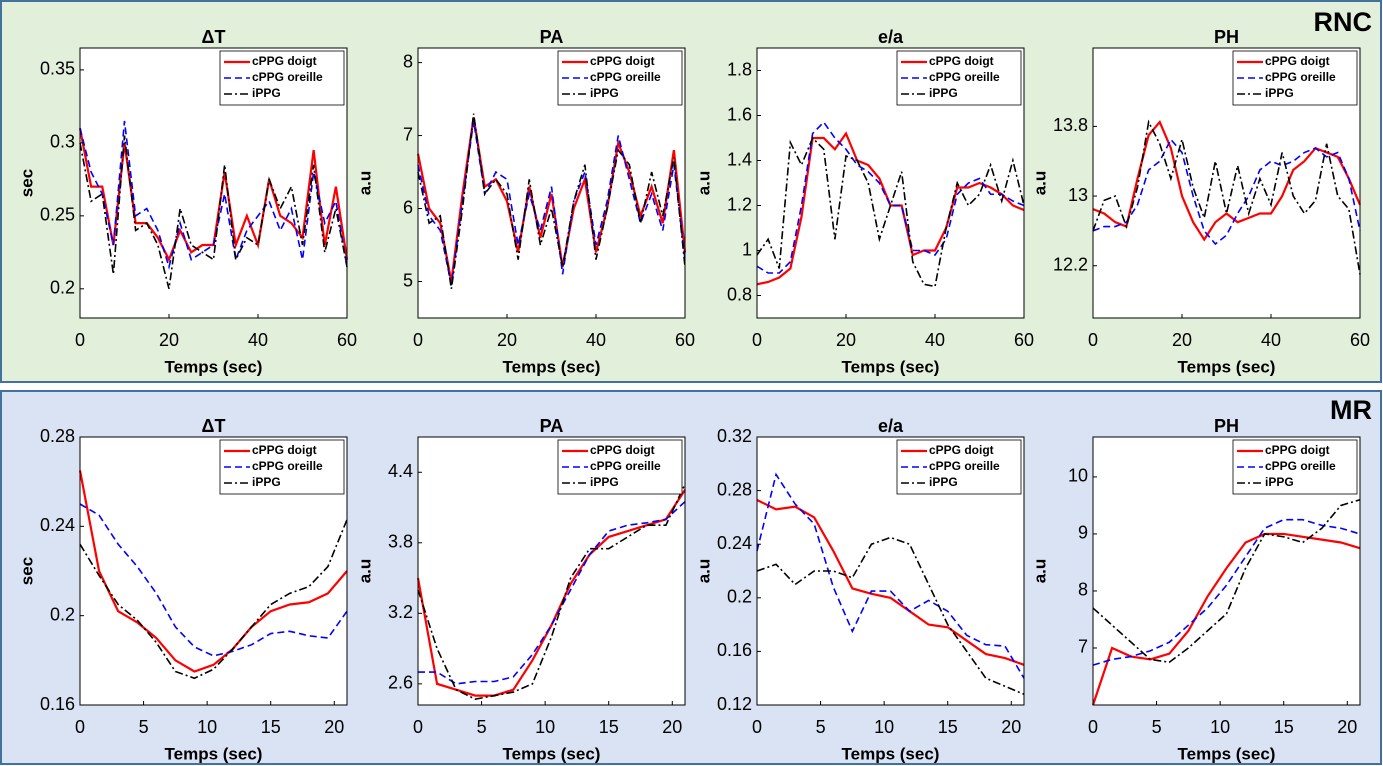 Image resolution: width=1383 pixels, height=766 pixels. I want to click on x-tick-label: 40, so click(596, 340).